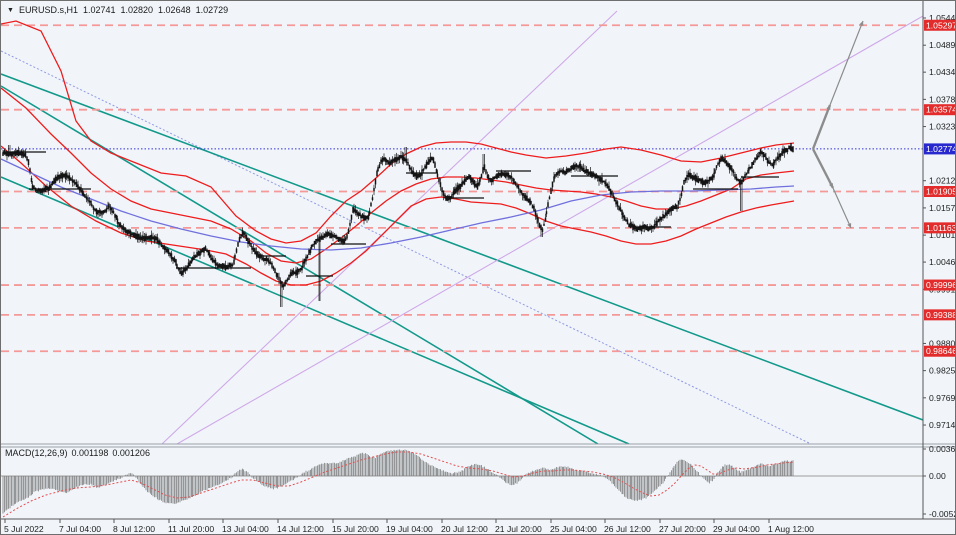 The height and width of the screenshot is (535, 956). I want to click on macd-tick-label: 0.00, so click(937, 476).